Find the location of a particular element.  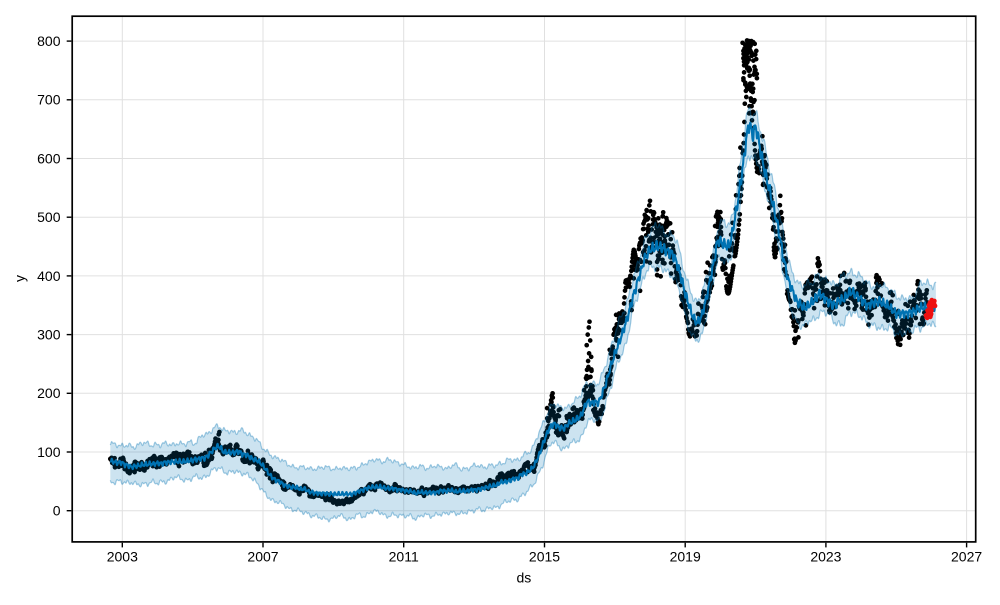

svg-text: 800 is located at coordinates (49, 41).